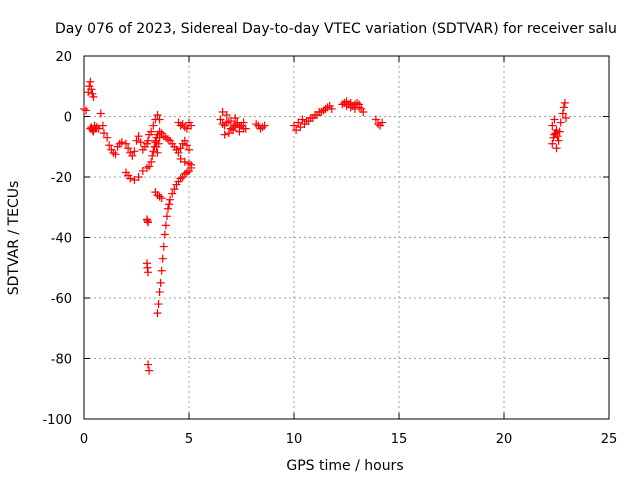 Image resolution: width=640 pixels, height=480 pixels. Describe the element at coordinates (399, 439) in the screenshot. I see `x-tick-label: 15` at that location.